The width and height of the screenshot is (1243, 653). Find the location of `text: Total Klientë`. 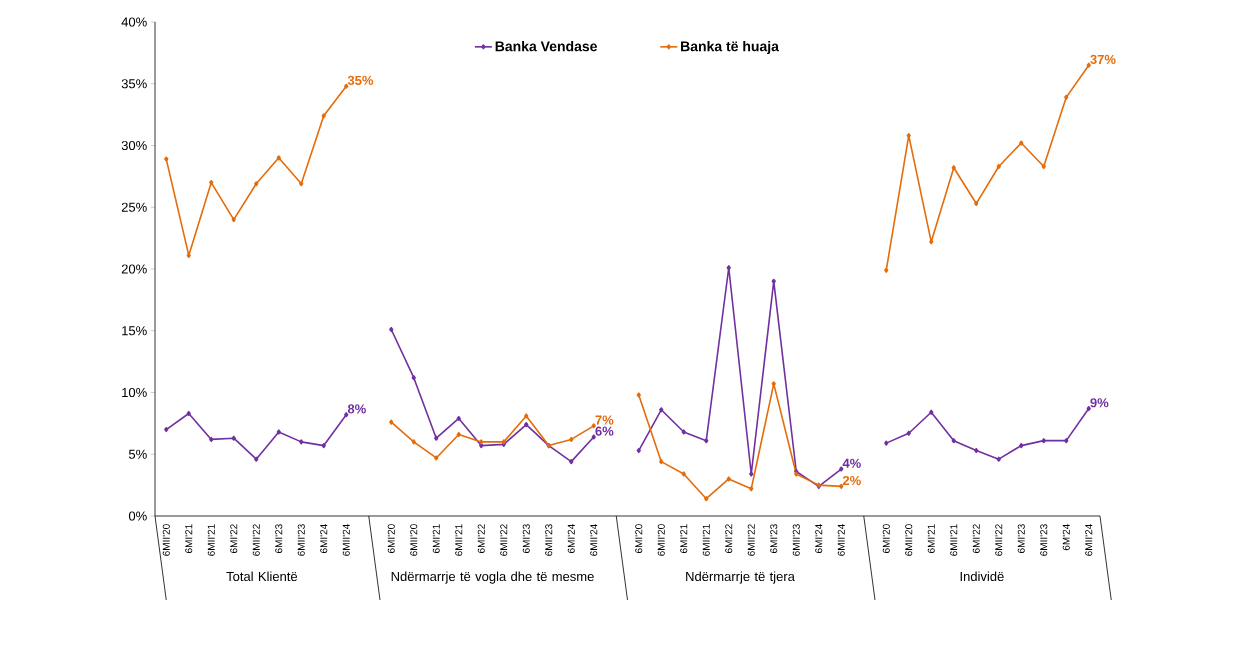

text: Total Klientë is located at coordinates (262, 576).